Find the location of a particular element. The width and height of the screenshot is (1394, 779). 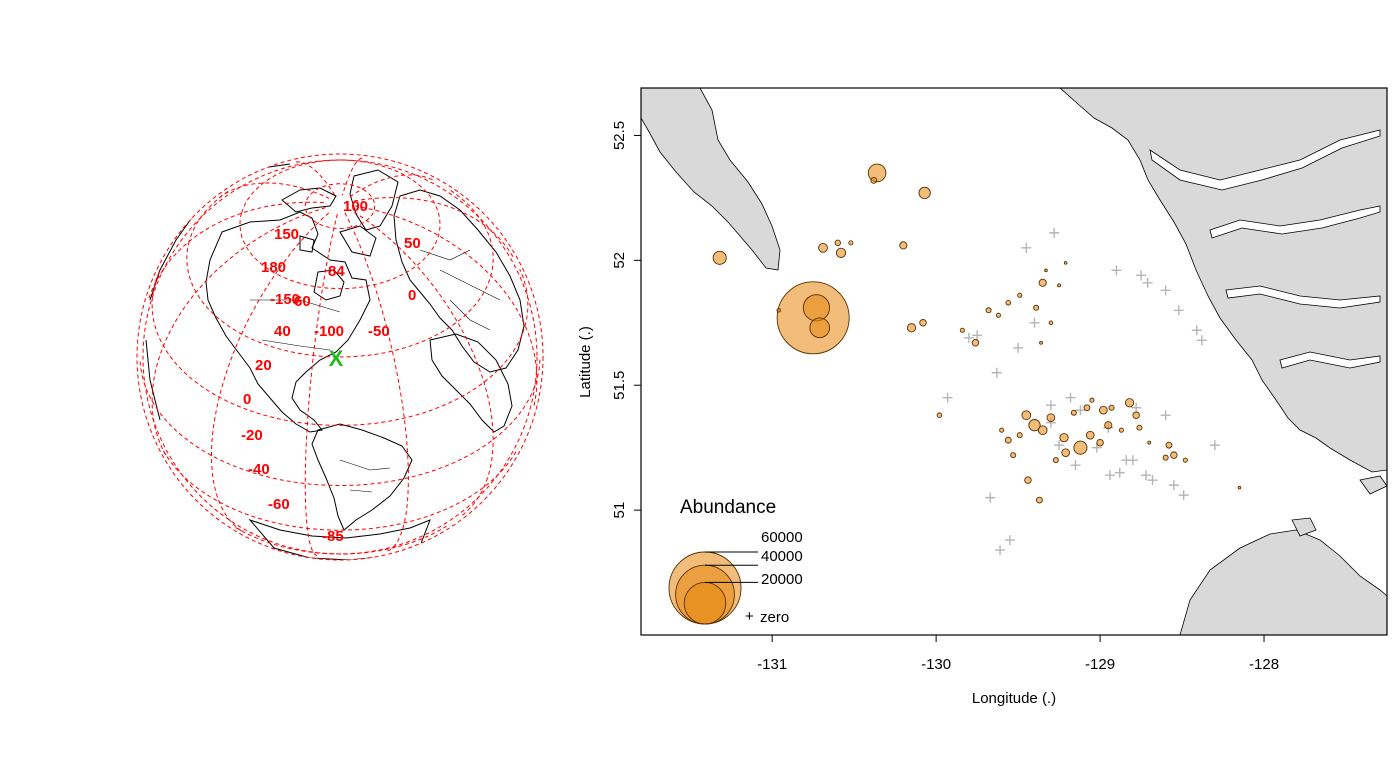

globe-label: 50 is located at coordinates (412, 243).